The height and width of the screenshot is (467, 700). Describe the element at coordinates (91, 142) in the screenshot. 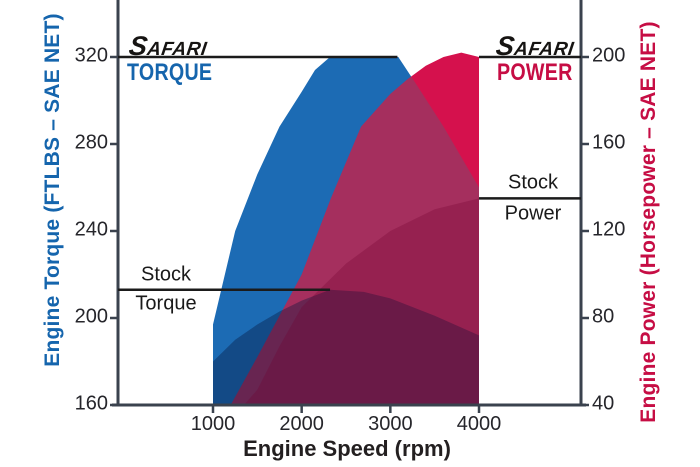

I see `left-tick-label: 280` at that location.